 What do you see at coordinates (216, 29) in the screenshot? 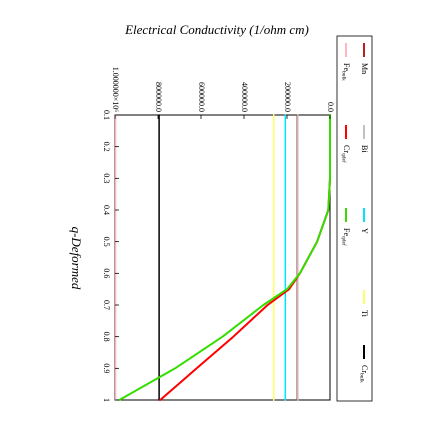
I see `y-axis-title: Electrical Conductivity (1/ohm cm)` at bounding box center [216, 29].